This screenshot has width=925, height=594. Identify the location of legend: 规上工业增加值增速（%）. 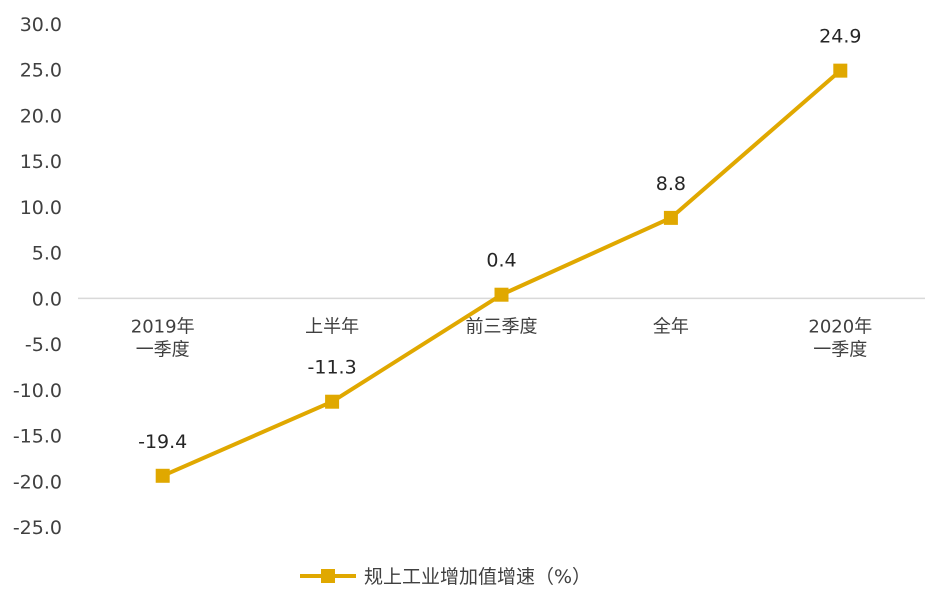
(445, 577).